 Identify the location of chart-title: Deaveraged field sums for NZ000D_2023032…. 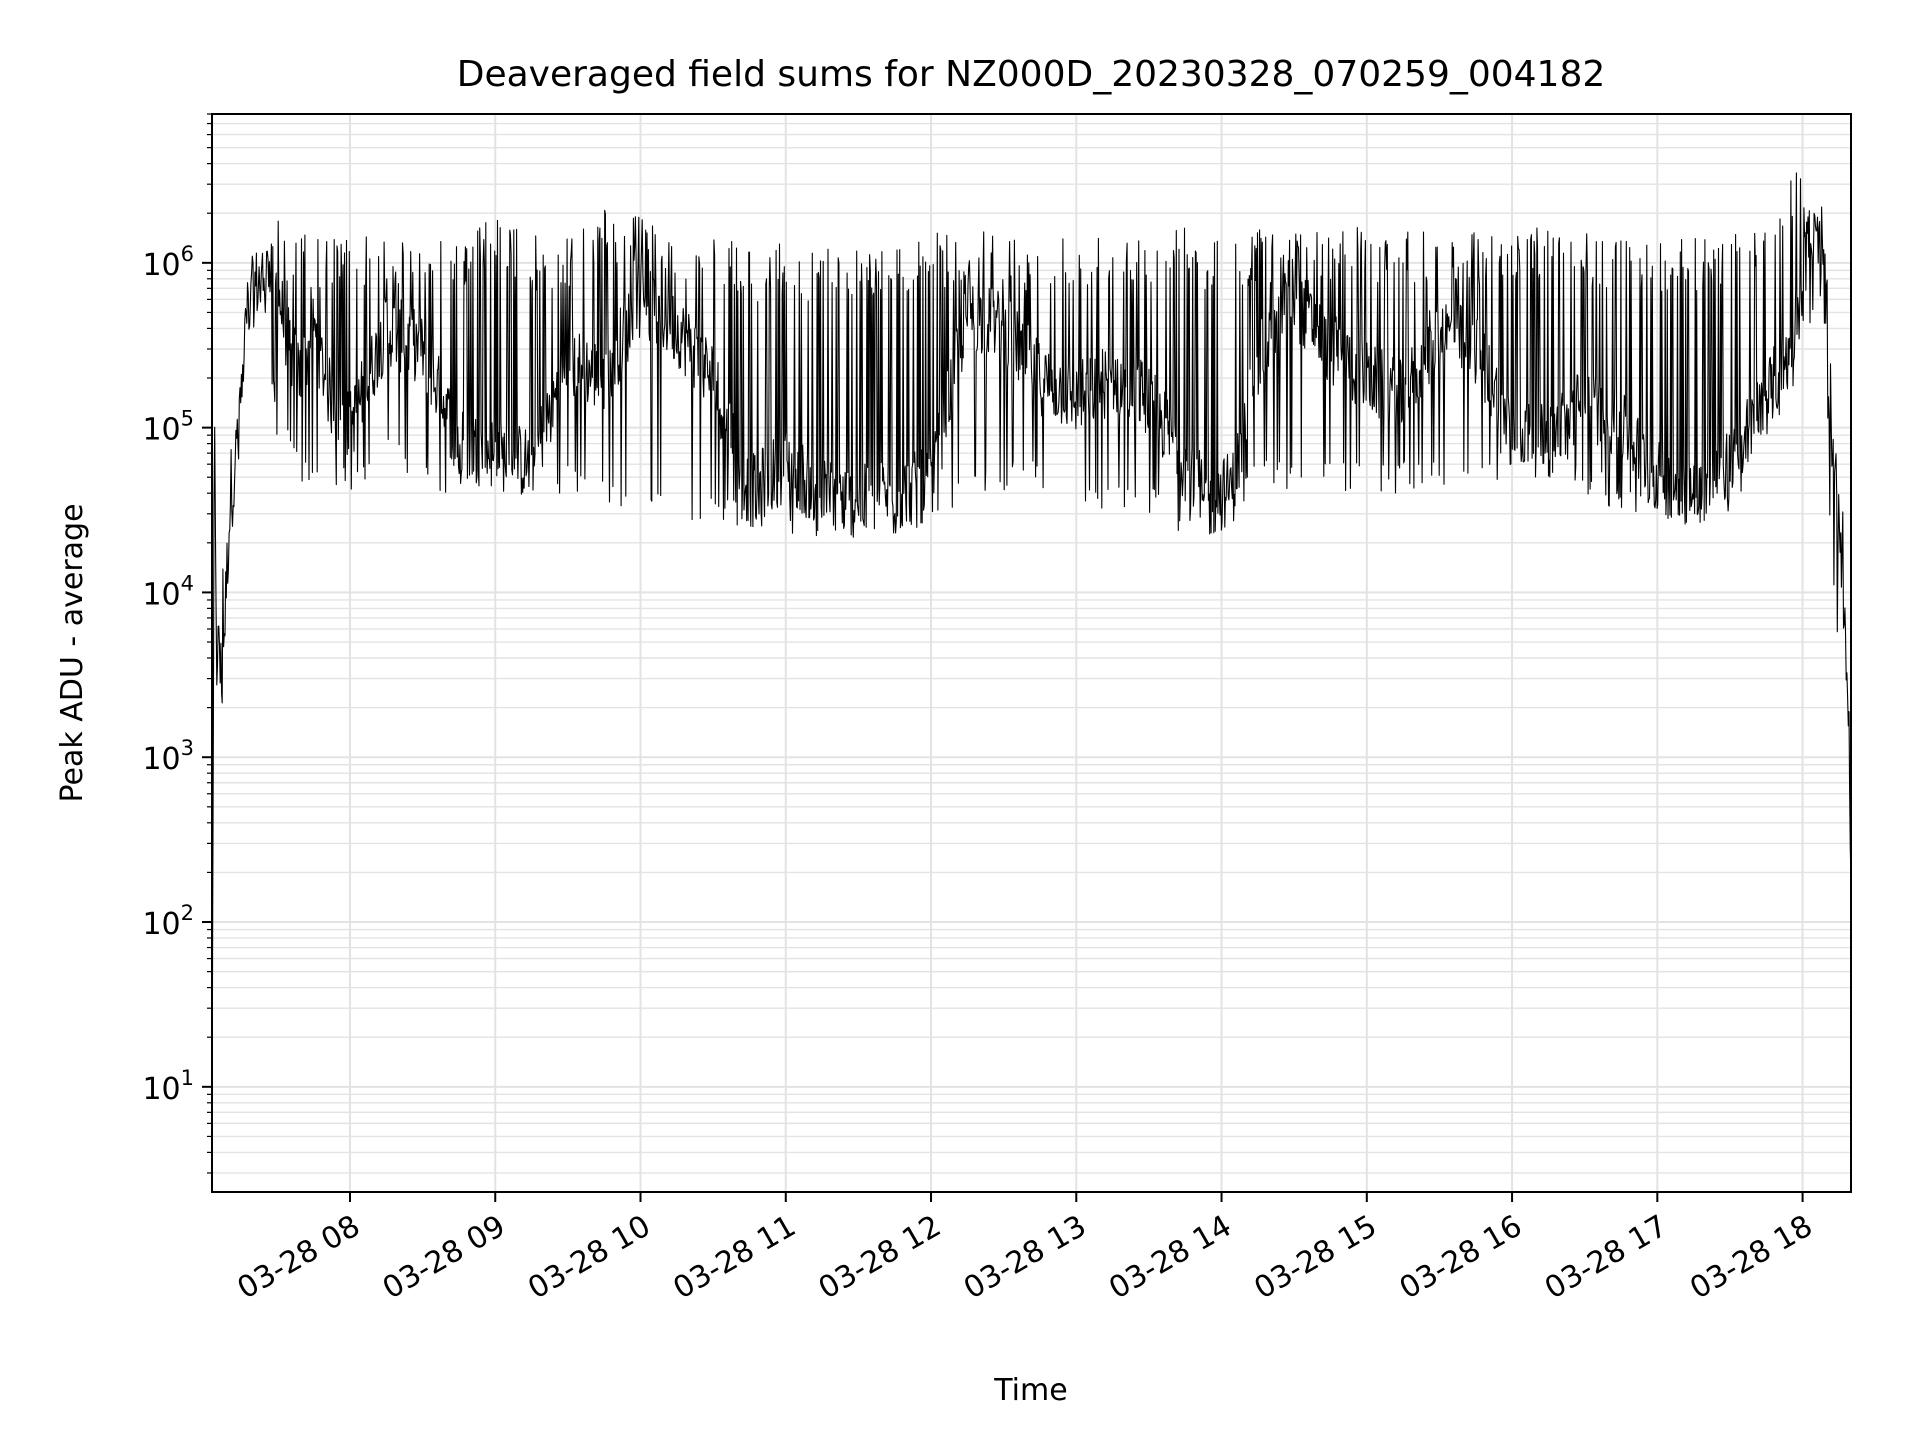
(1031, 74).